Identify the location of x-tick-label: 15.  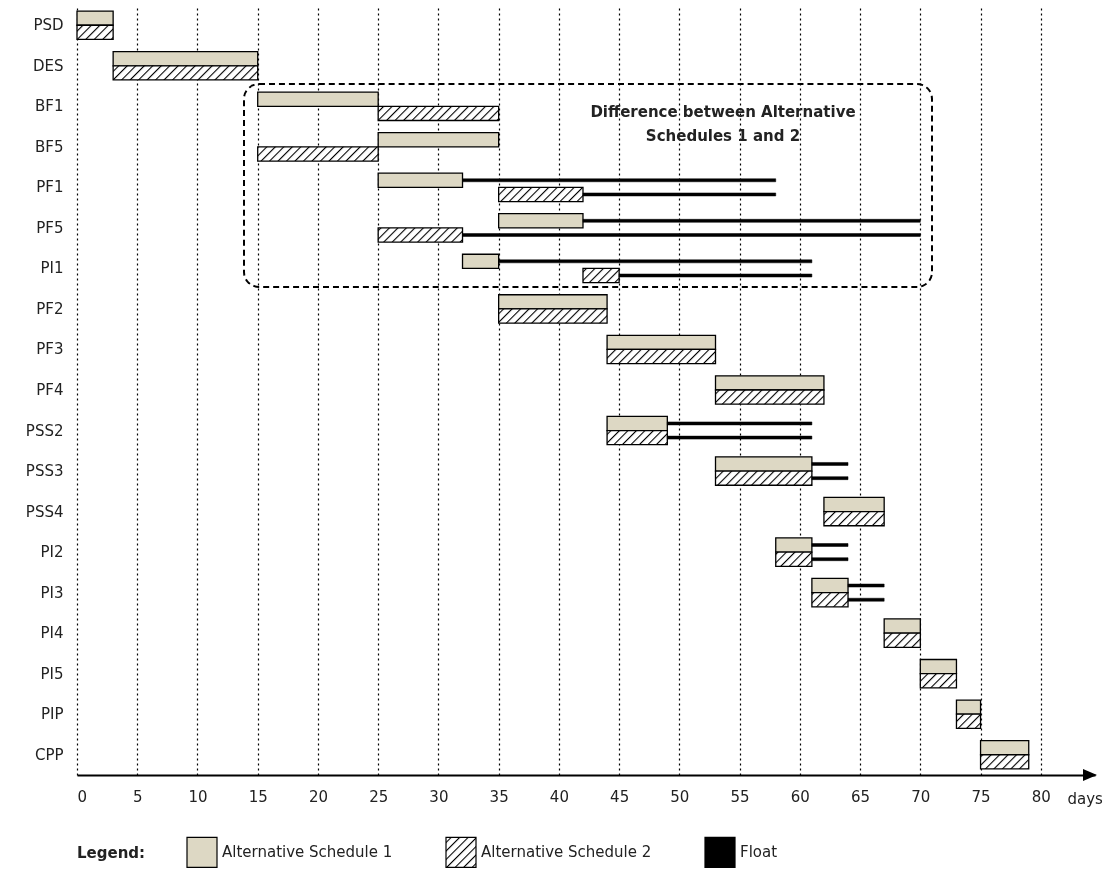
(258, 796).